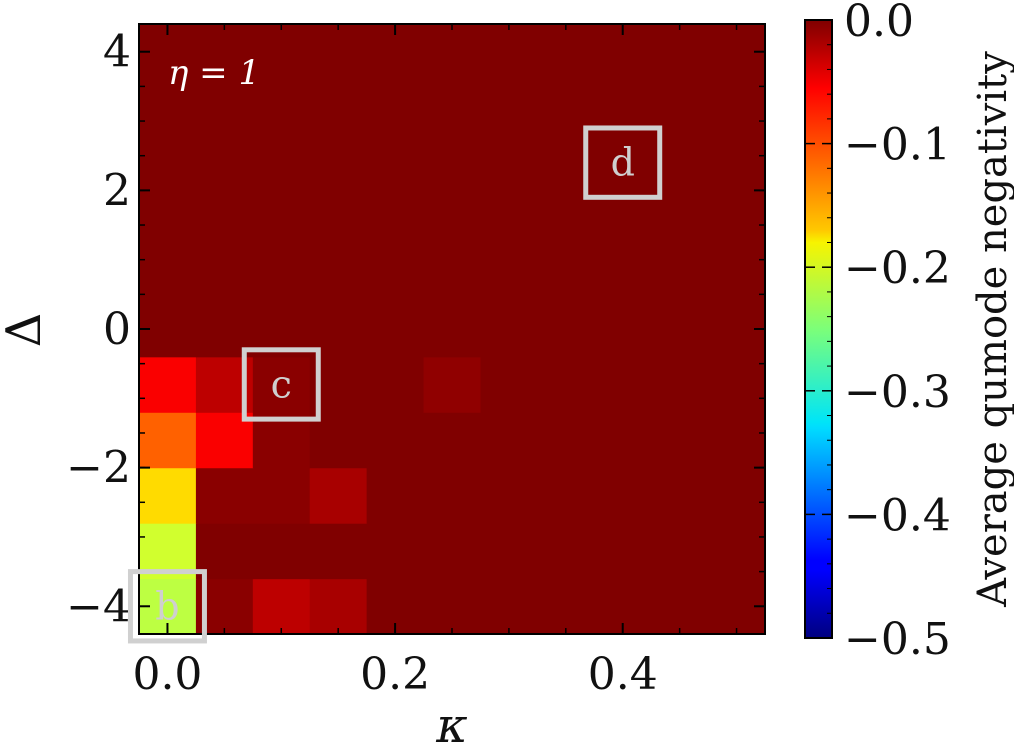 The width and height of the screenshot is (1014, 756). I want to click on colorbar-label: Average qumode negativity, so click(992, 329).